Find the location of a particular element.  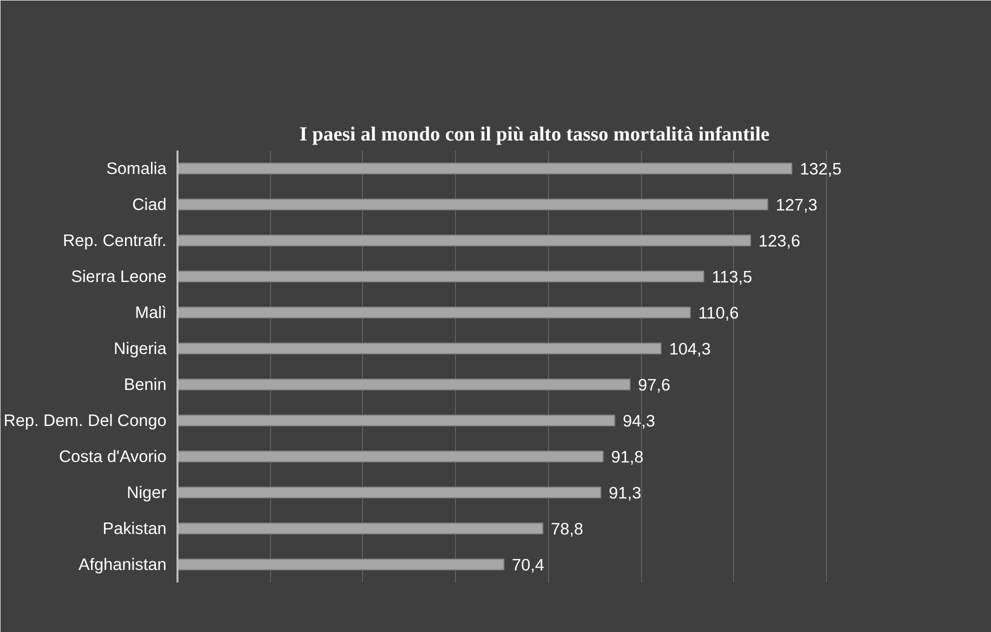

data-label: 91,3 is located at coordinates (625, 493).